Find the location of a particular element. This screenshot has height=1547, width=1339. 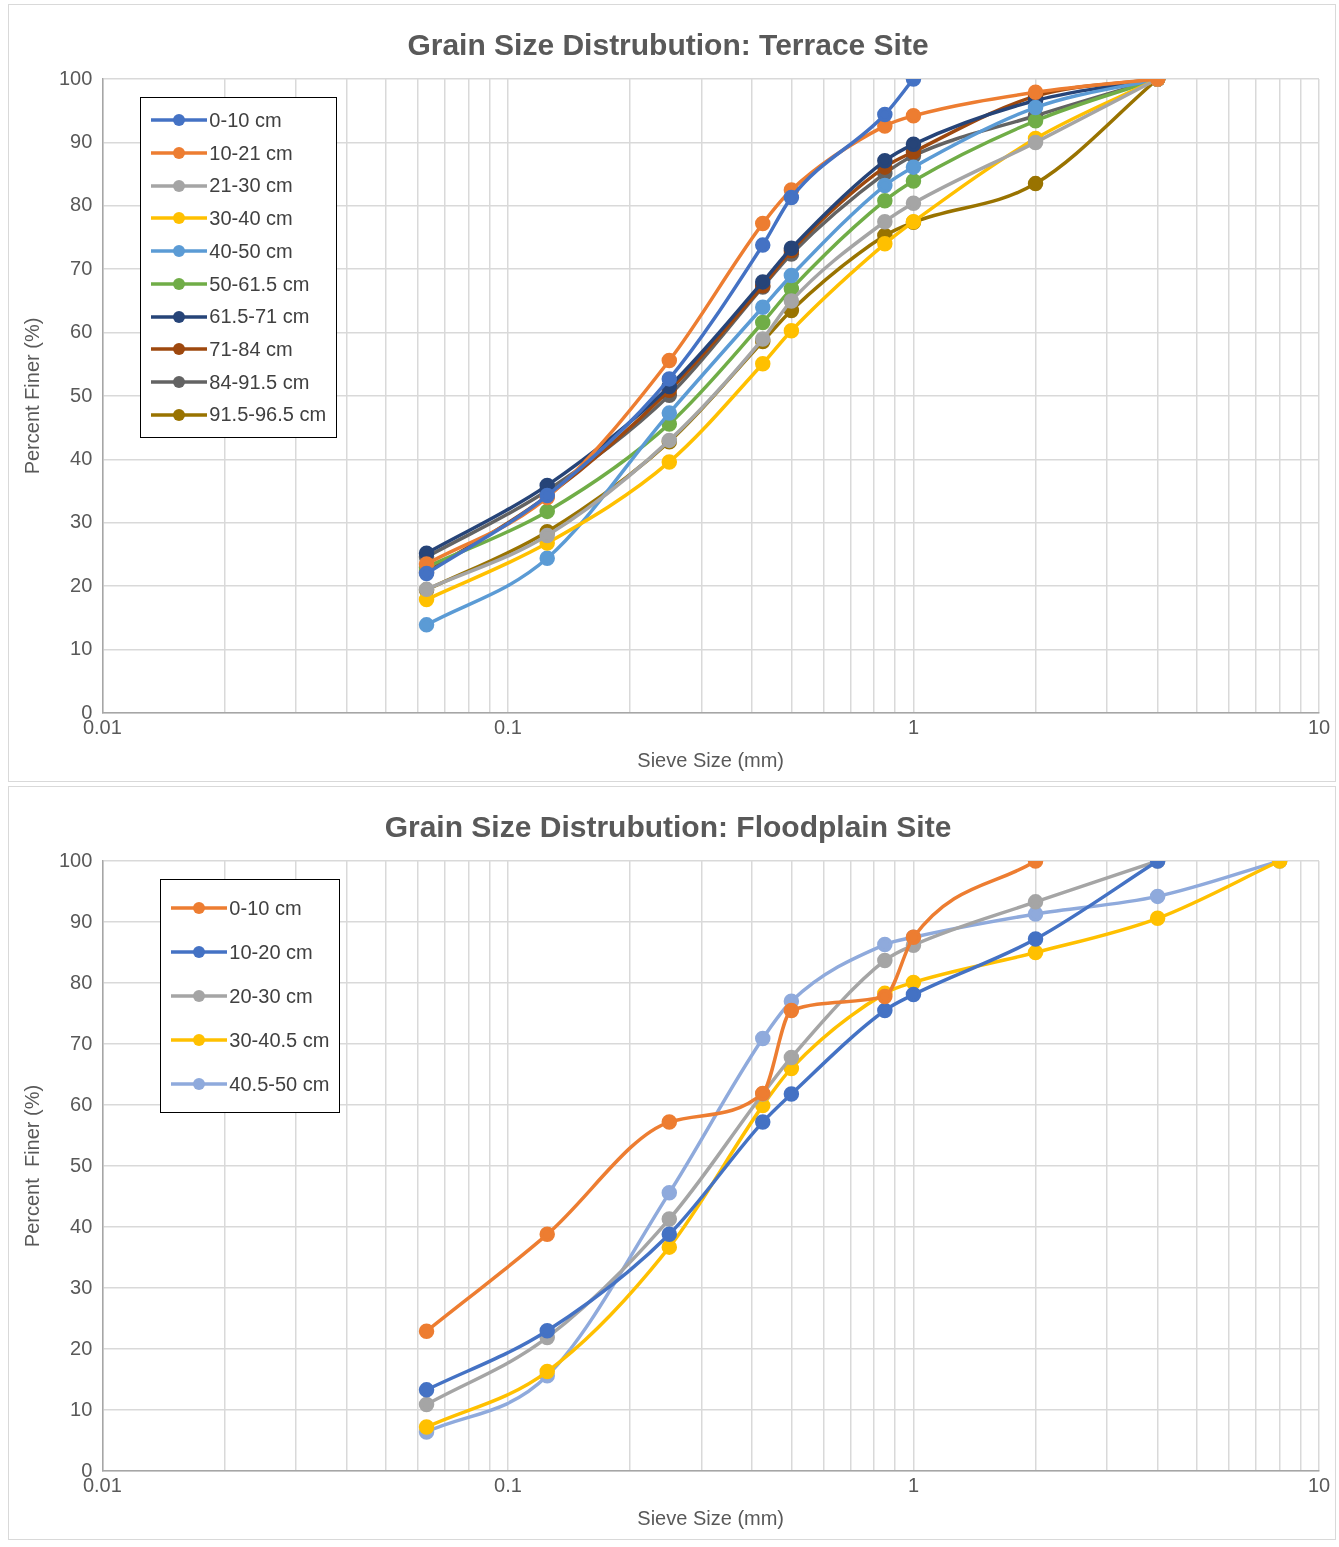

legend-label: 50-61.5 cm is located at coordinates (259, 284).